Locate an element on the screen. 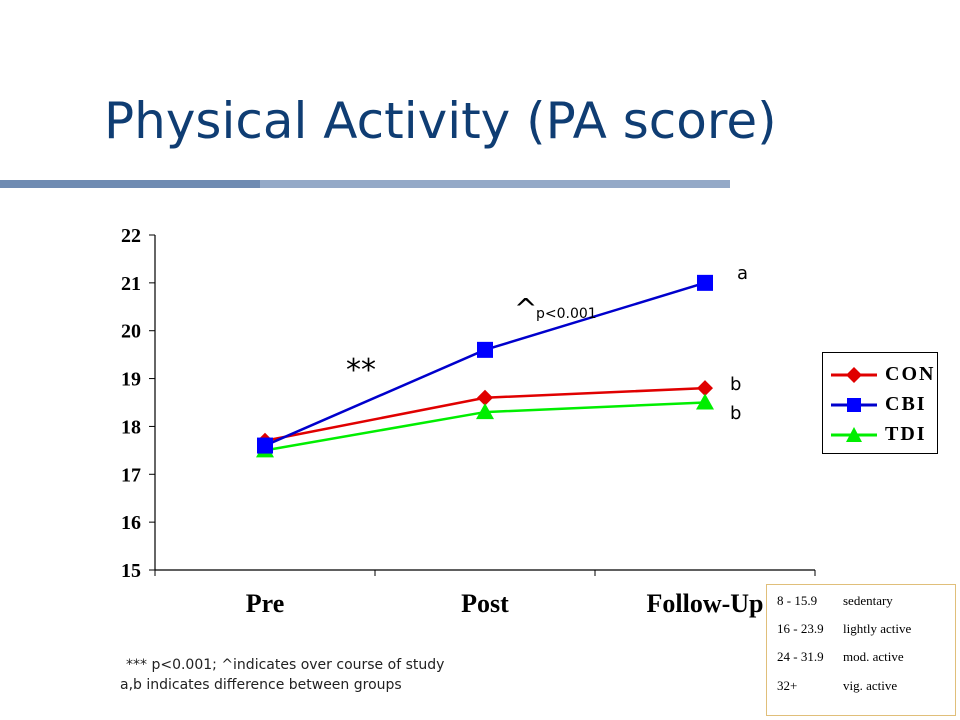 This screenshot has width=960, height=720. scale-row: 32+ vig. active is located at coordinates (837, 686).